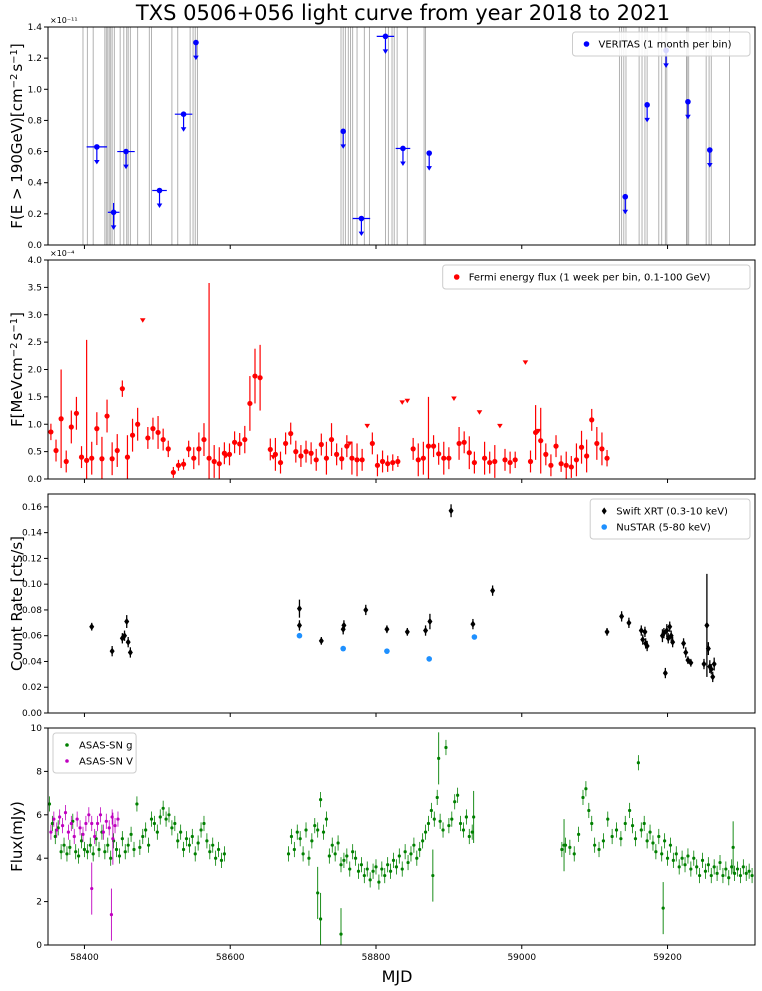 The image size is (762, 991). I want to click on legend-label: Swift XRT (0.3-10 keV), so click(672, 512).